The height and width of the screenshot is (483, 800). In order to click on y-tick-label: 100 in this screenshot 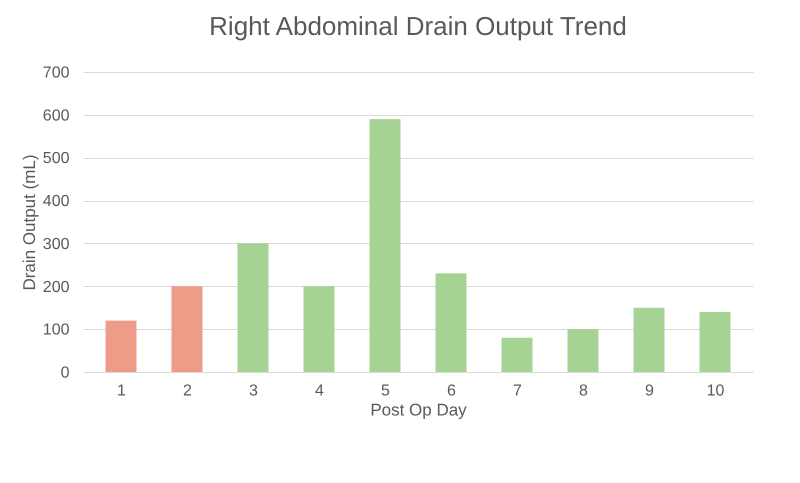, I will do `click(56, 330)`.